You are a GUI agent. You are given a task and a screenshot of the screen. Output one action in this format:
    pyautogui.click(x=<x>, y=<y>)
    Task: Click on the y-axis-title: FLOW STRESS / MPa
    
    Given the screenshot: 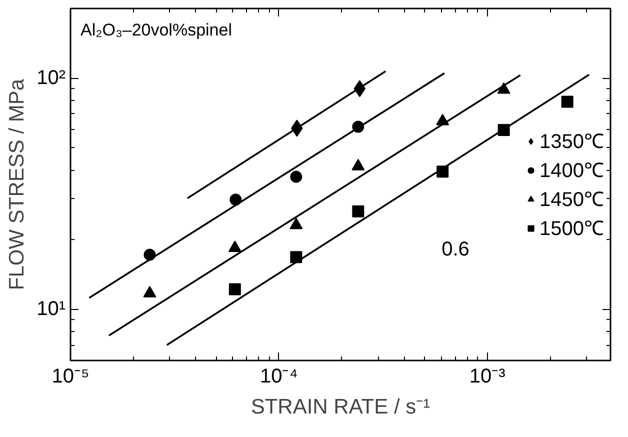 What is the action you would take?
    pyautogui.click(x=17, y=184)
    